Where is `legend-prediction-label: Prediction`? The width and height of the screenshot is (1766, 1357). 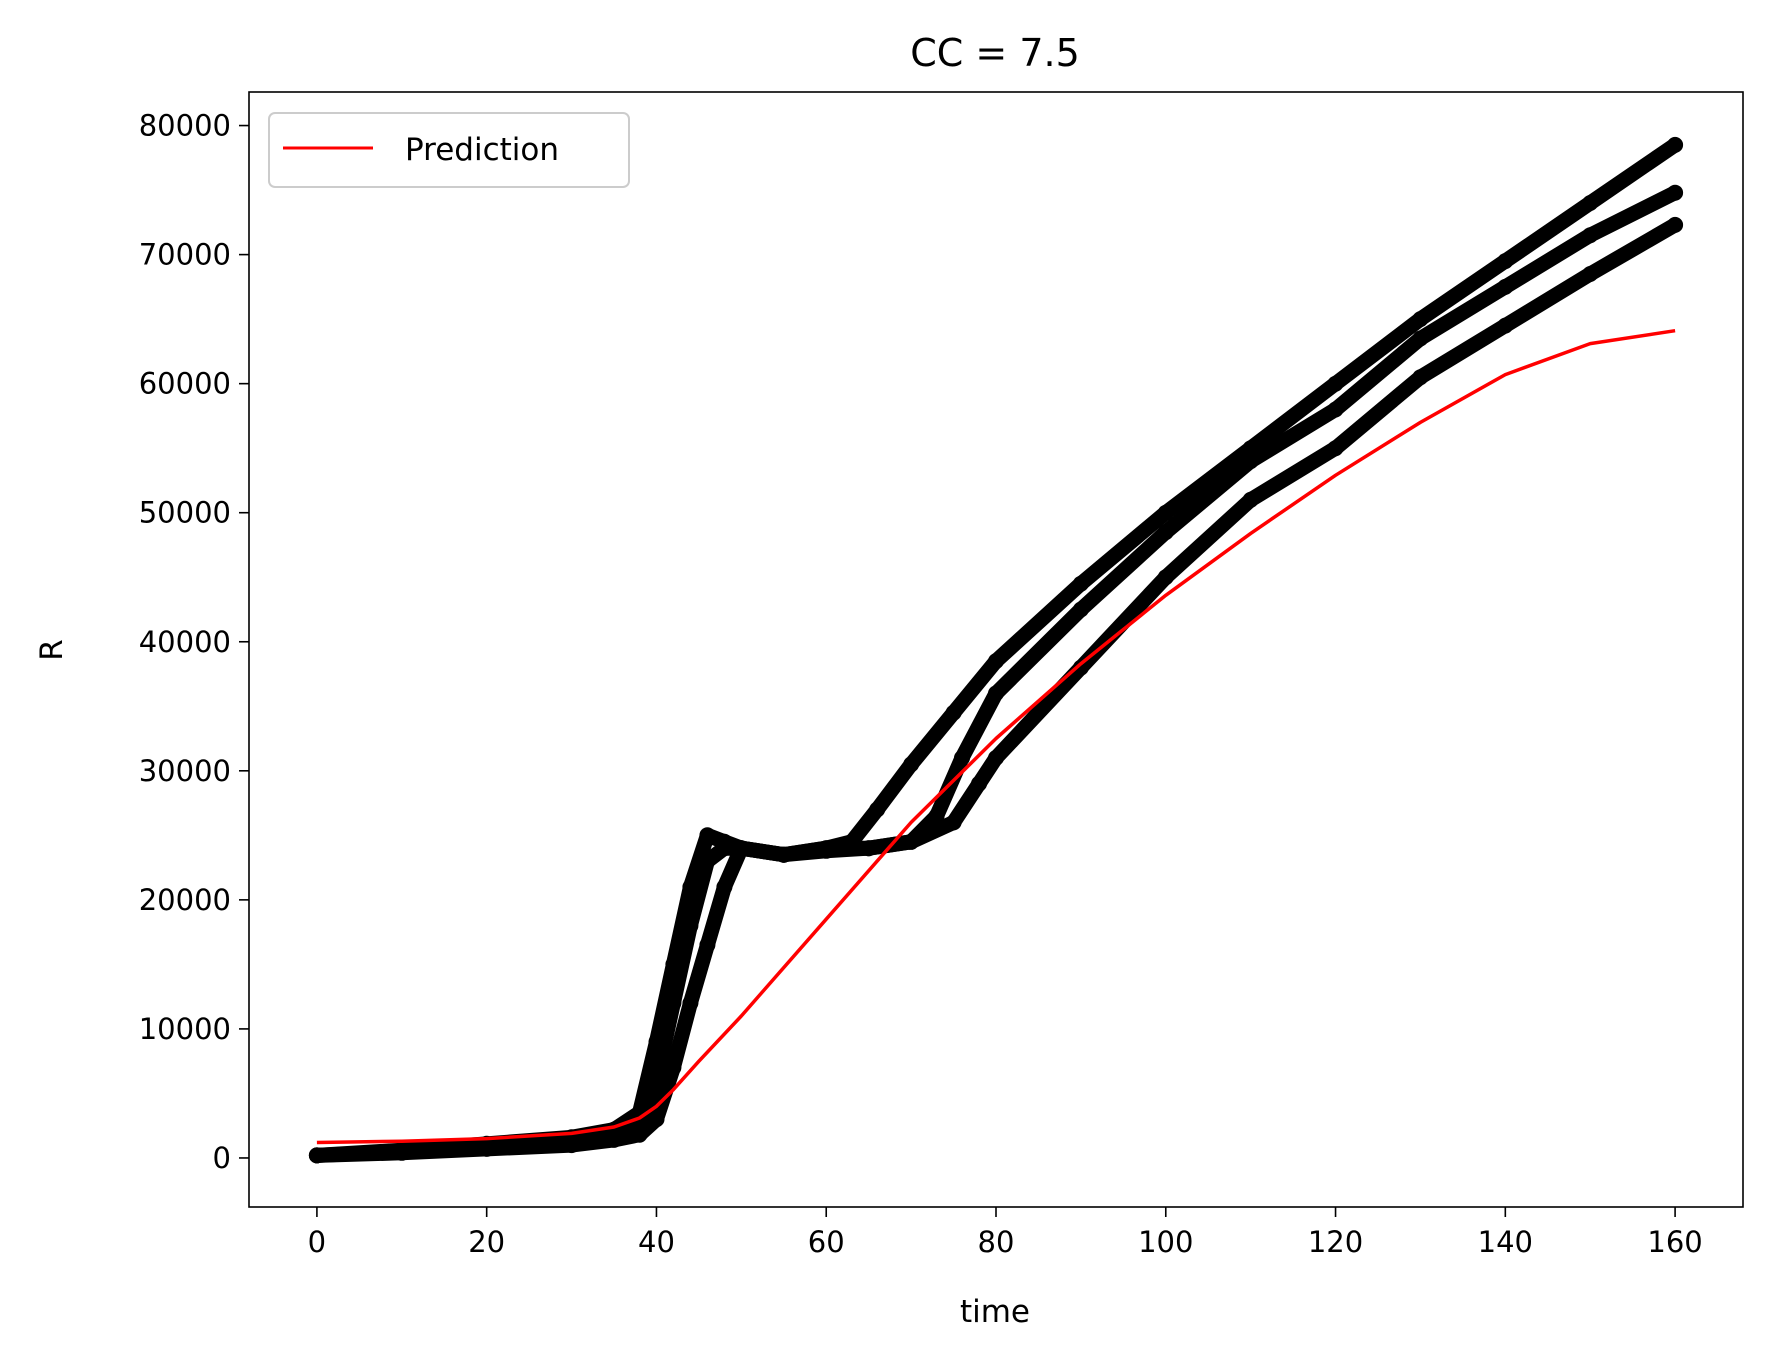 legend-prediction-label: Prediction is located at coordinates (482, 150).